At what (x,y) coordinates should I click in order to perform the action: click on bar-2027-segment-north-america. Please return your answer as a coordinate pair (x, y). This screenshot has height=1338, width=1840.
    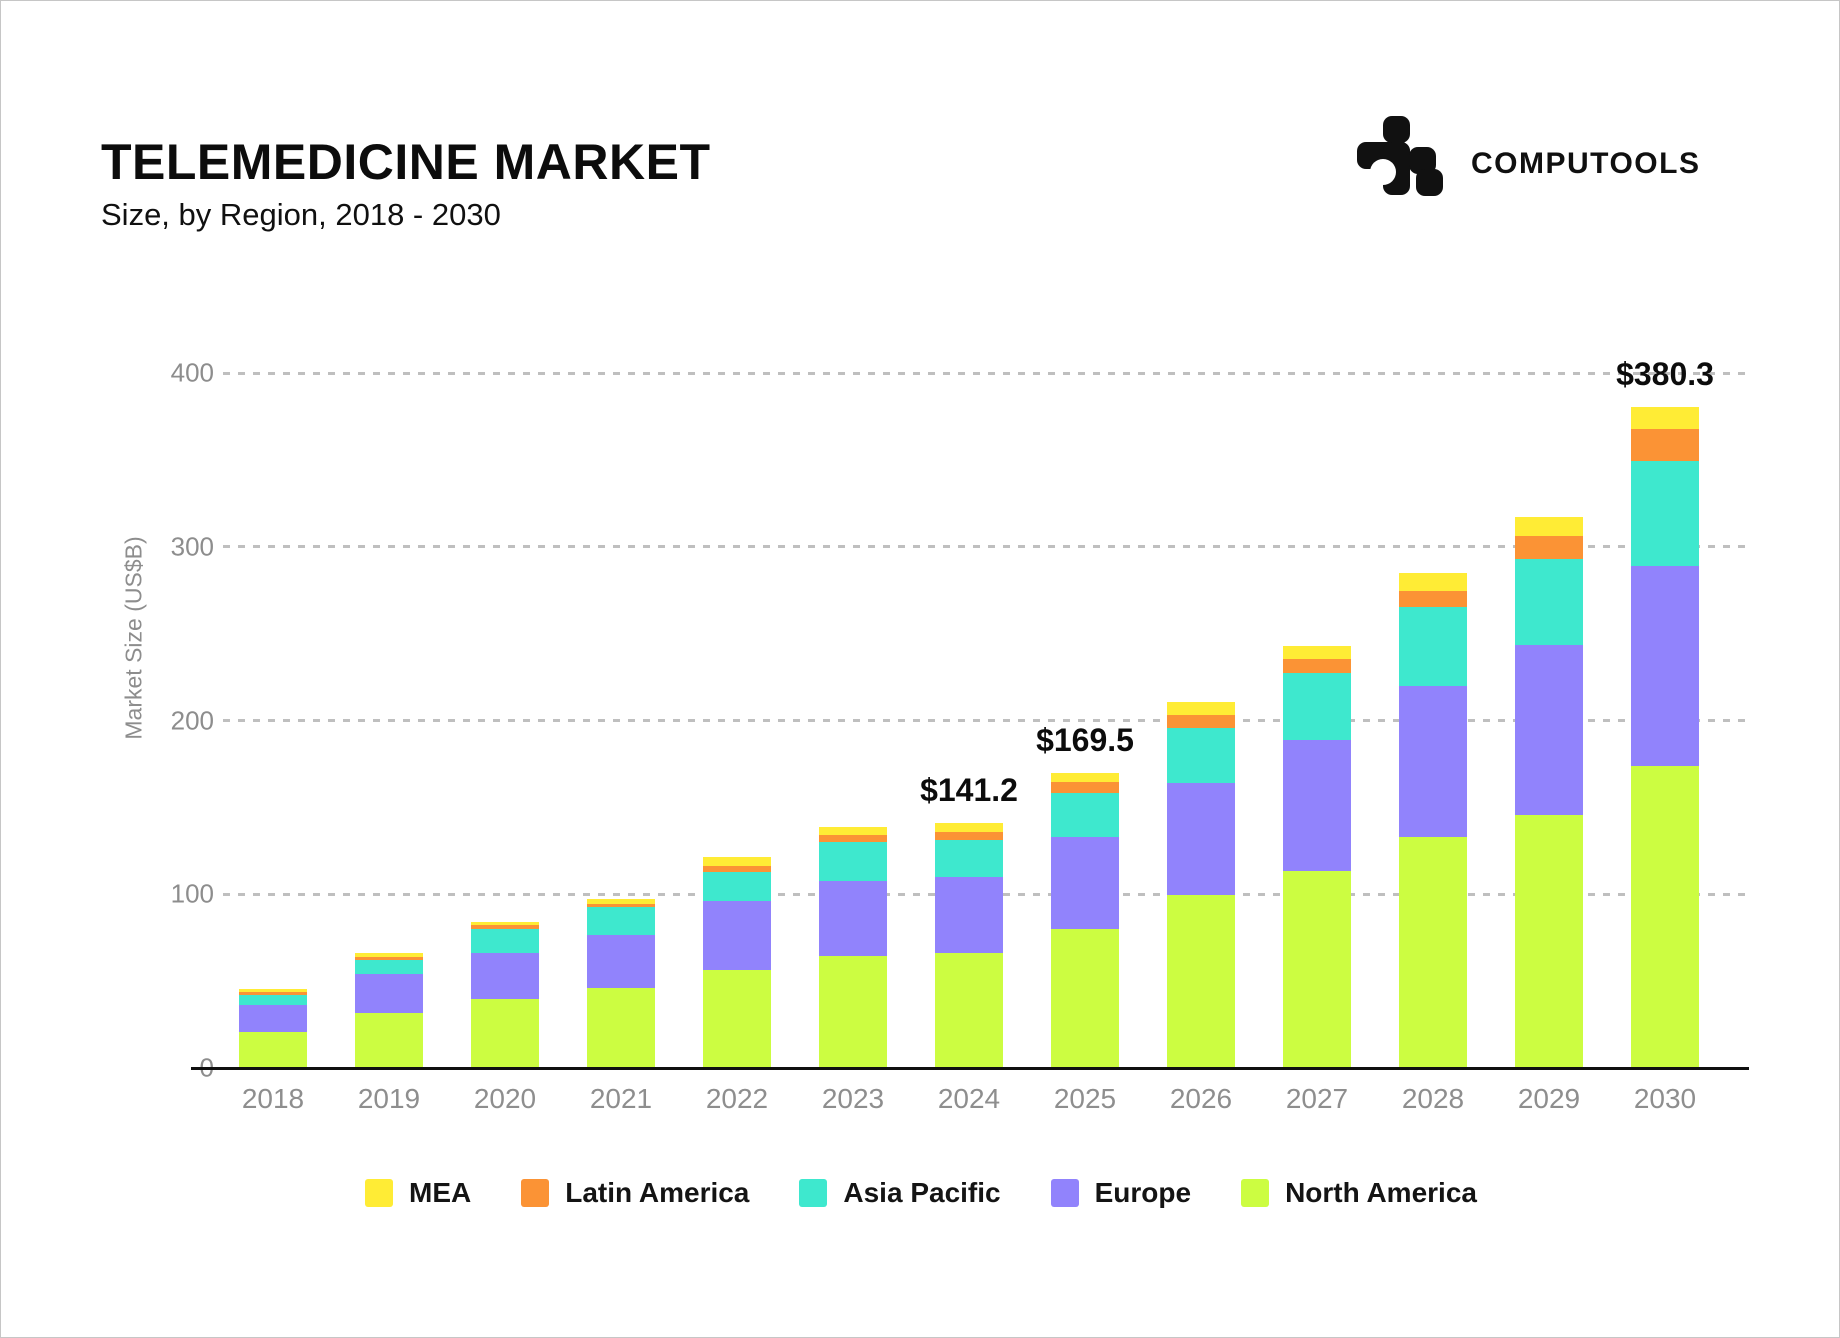
    Looking at the image, I should click on (1317, 969).